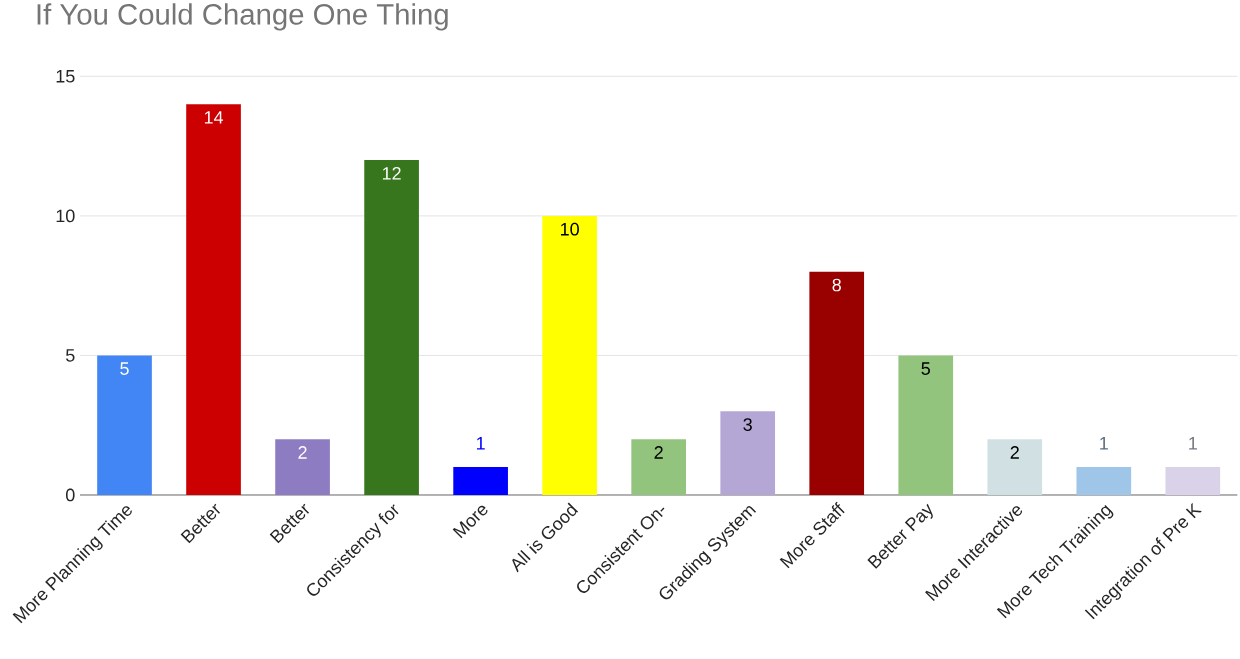 The width and height of the screenshot is (1240, 659). What do you see at coordinates (214, 117) in the screenshot?
I see `data-label: 14` at bounding box center [214, 117].